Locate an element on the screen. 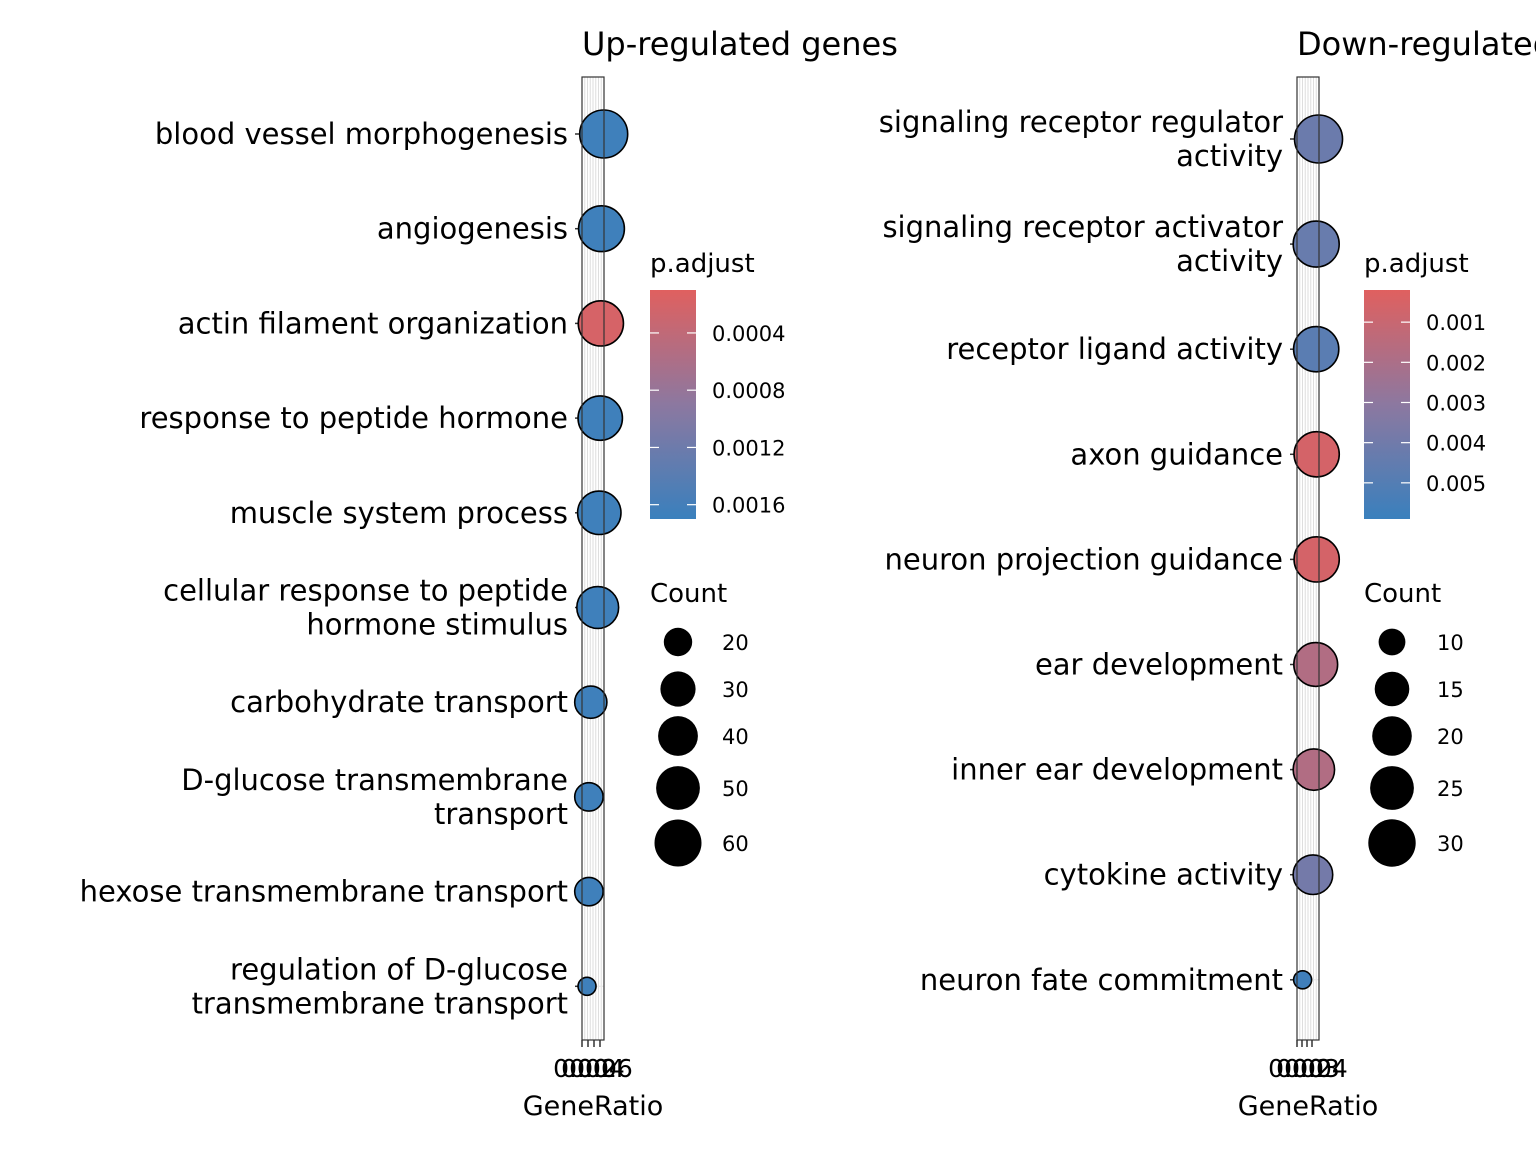  y-tick-label-line: carbohydrate transport is located at coordinates (399, 702).